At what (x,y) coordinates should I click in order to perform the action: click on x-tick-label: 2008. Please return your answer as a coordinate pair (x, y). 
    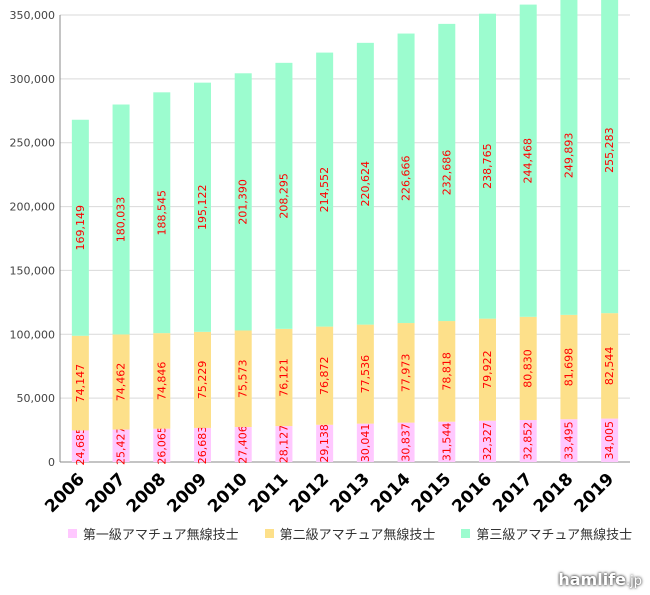
    Looking at the image, I should click on (147, 493).